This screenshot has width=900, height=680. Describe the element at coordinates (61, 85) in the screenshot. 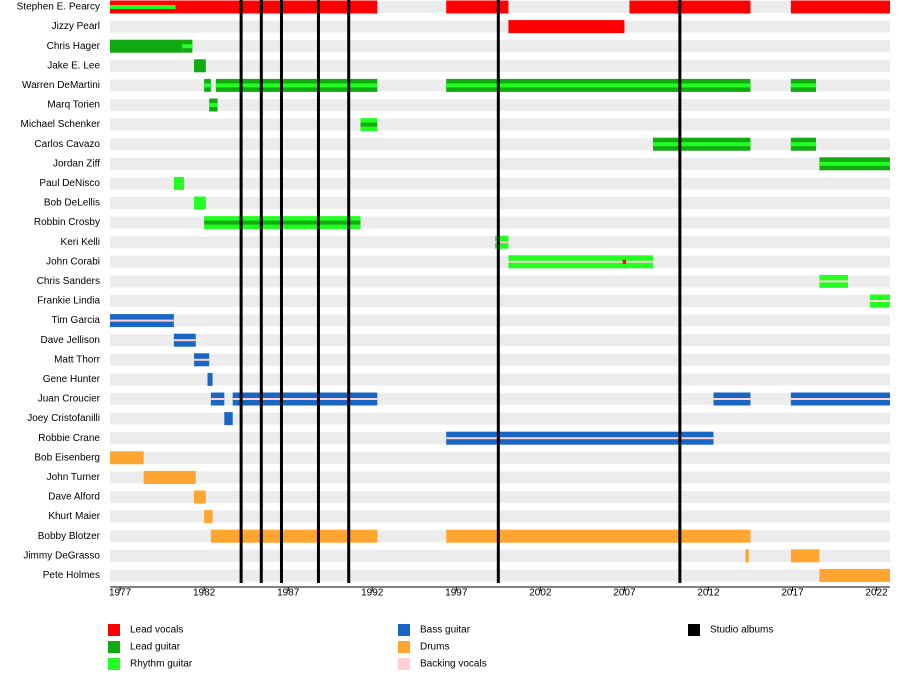

I see `member-name: Warren DeMartini` at that location.